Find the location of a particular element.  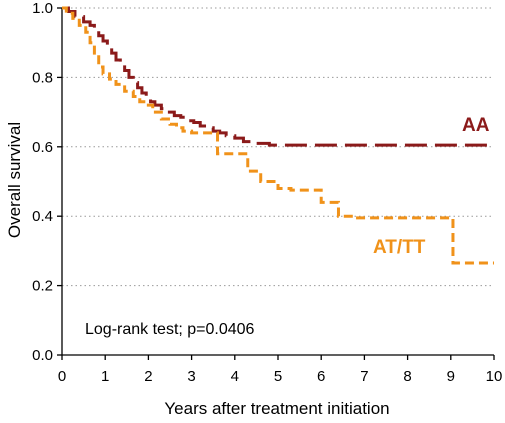

y-tick-label: 0.4 is located at coordinates (42, 216).